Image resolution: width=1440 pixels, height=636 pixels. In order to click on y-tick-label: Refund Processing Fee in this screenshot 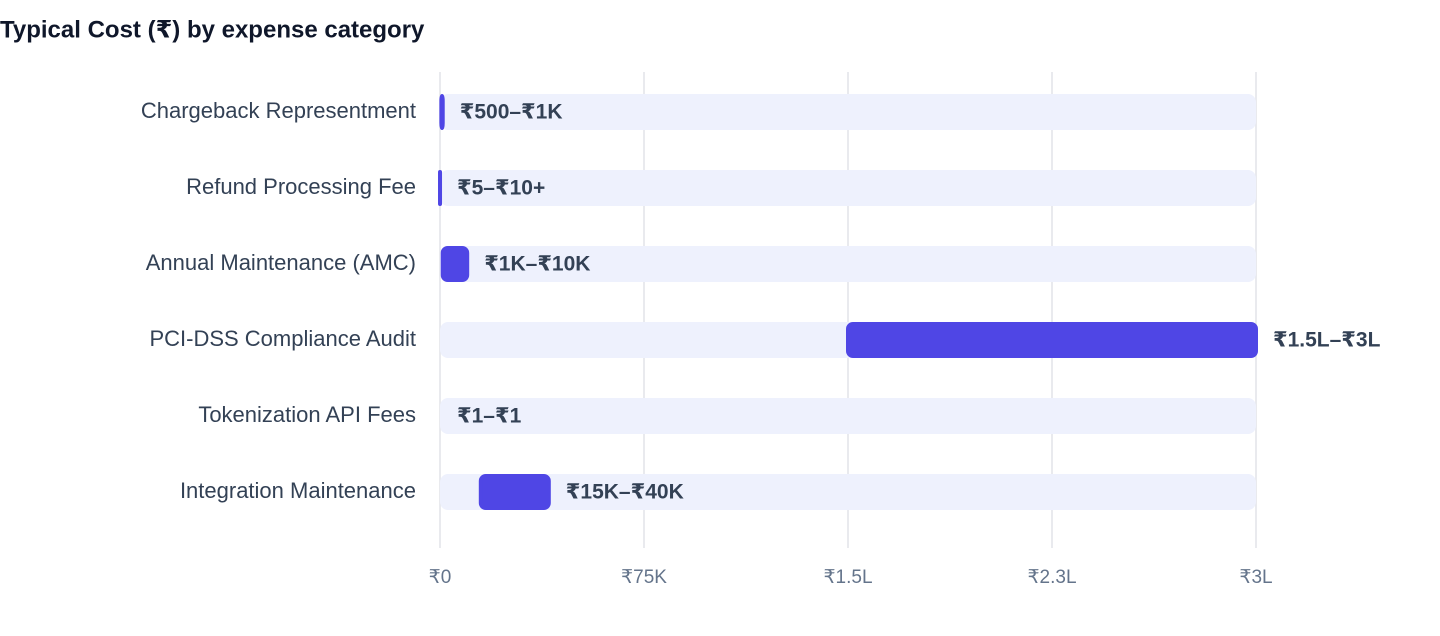, I will do `click(301, 186)`.